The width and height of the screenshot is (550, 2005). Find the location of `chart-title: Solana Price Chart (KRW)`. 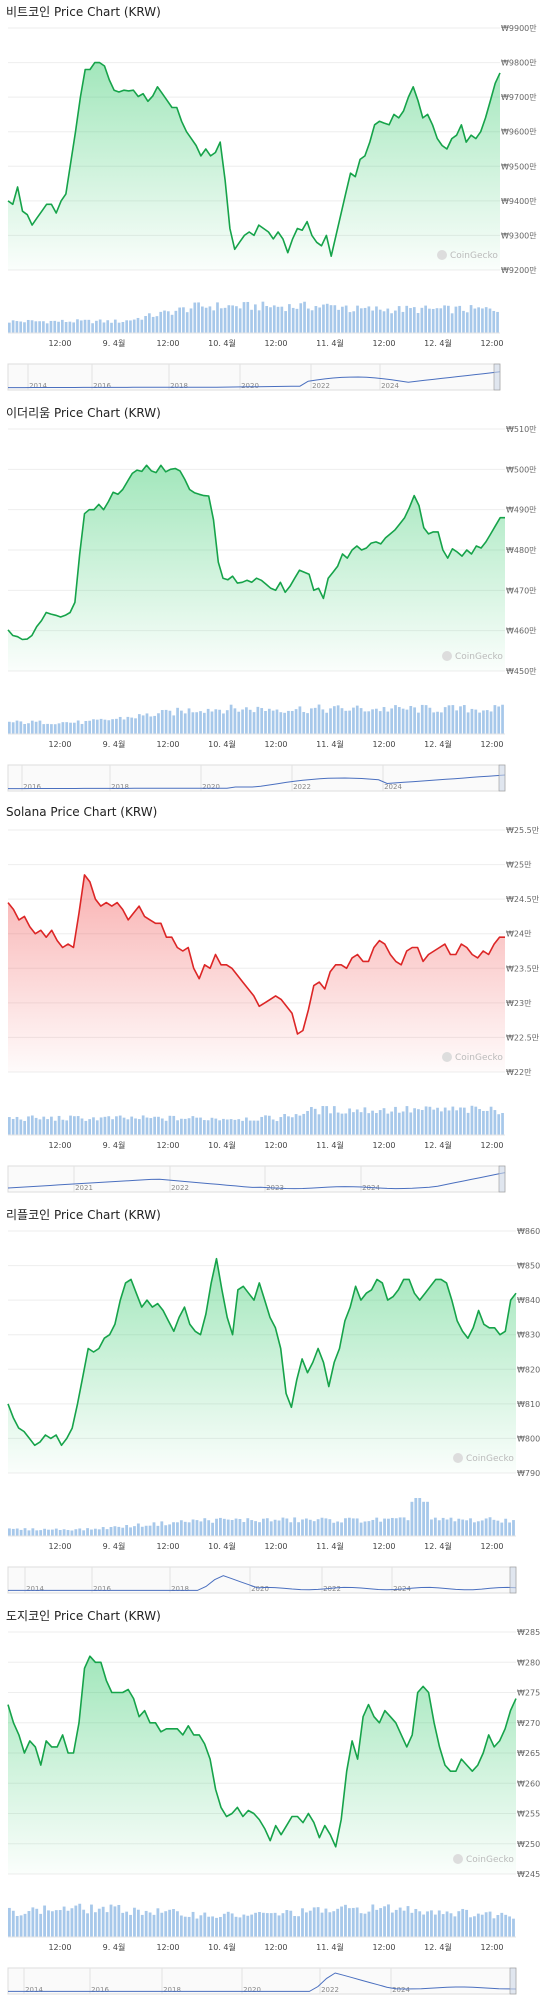

chart-title: Solana Price Chart (KRW) is located at coordinates (82, 812).